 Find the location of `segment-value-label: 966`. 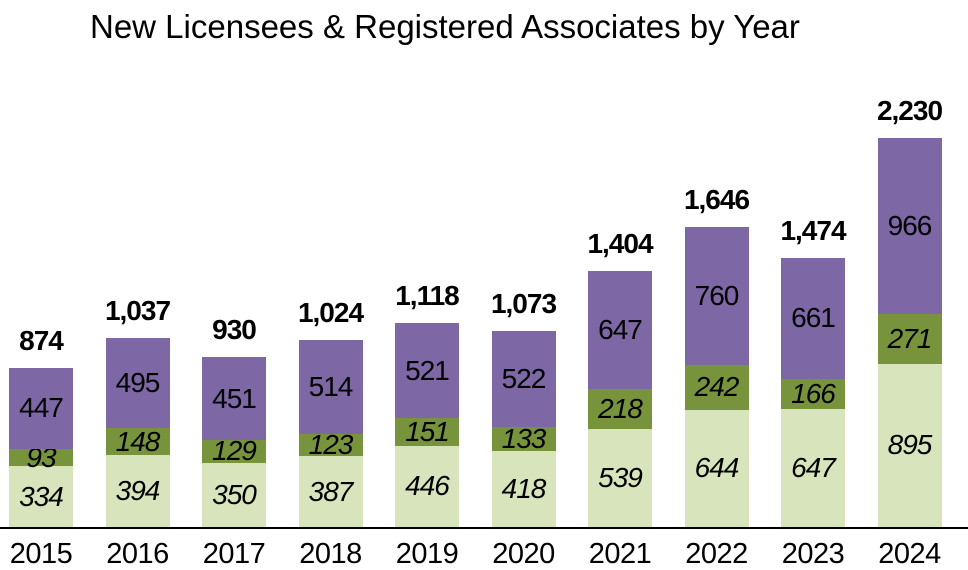

segment-value-label: 966 is located at coordinates (910, 226).